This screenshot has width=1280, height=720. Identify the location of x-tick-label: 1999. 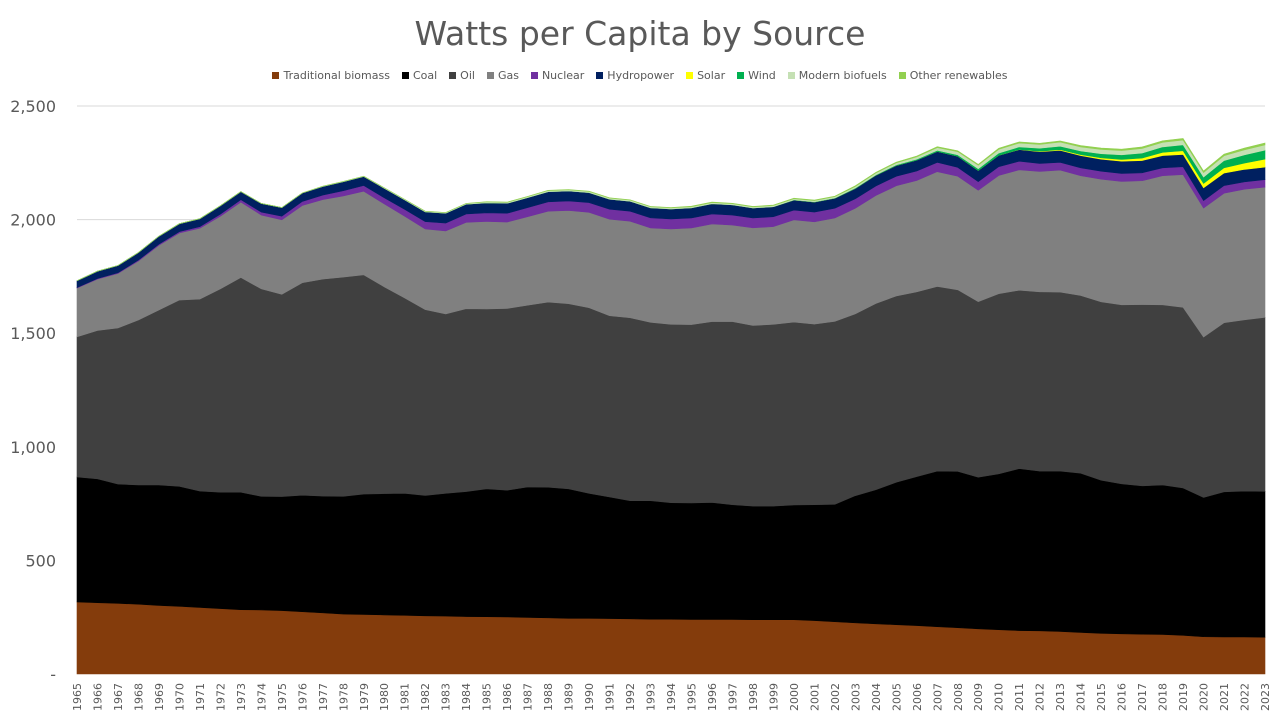
(773, 697).